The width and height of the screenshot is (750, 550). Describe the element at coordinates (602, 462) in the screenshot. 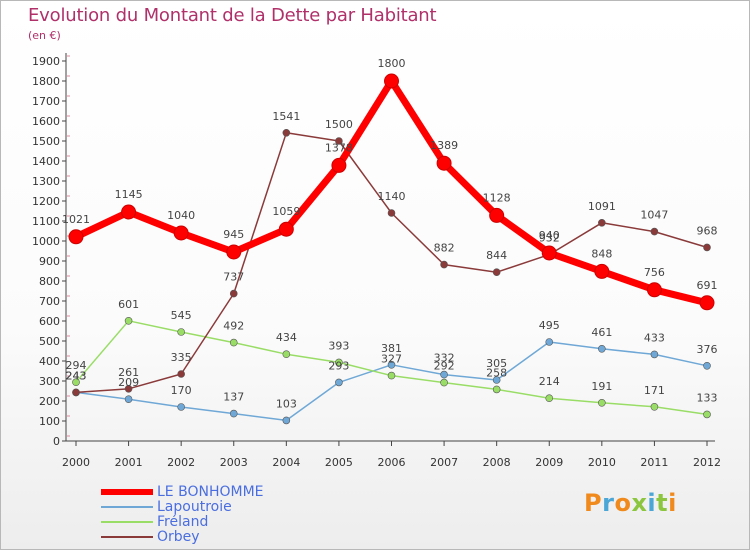

I see `x-tick-label: 2010` at that location.